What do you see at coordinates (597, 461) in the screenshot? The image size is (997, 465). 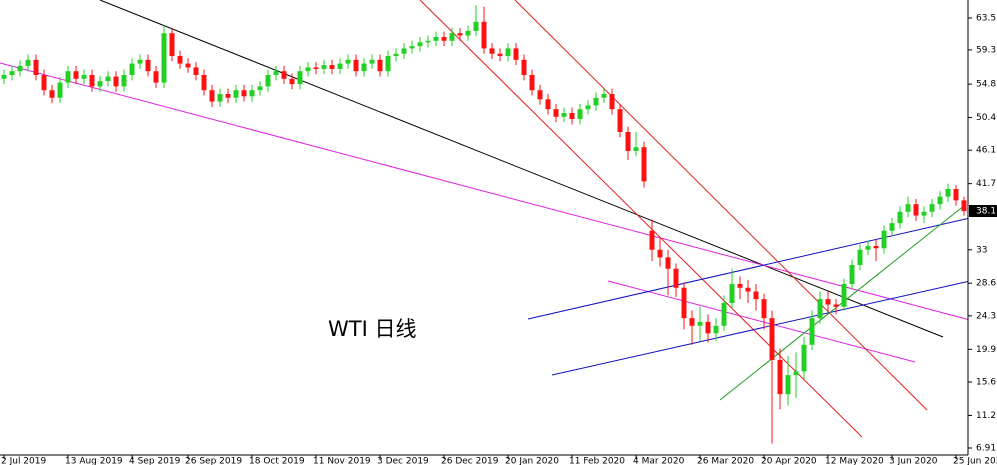 I see `x-tick-label: 11 Feb 2020` at bounding box center [597, 461].